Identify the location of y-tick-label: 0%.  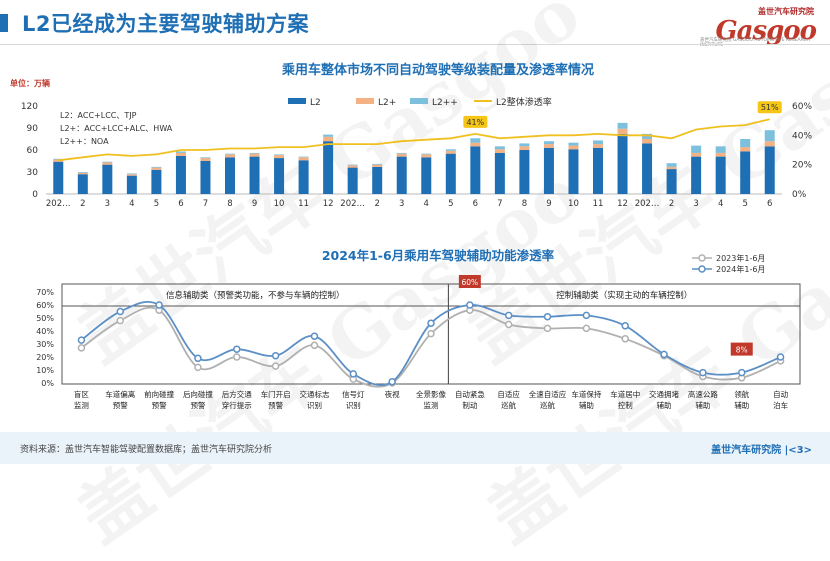
(47, 383).